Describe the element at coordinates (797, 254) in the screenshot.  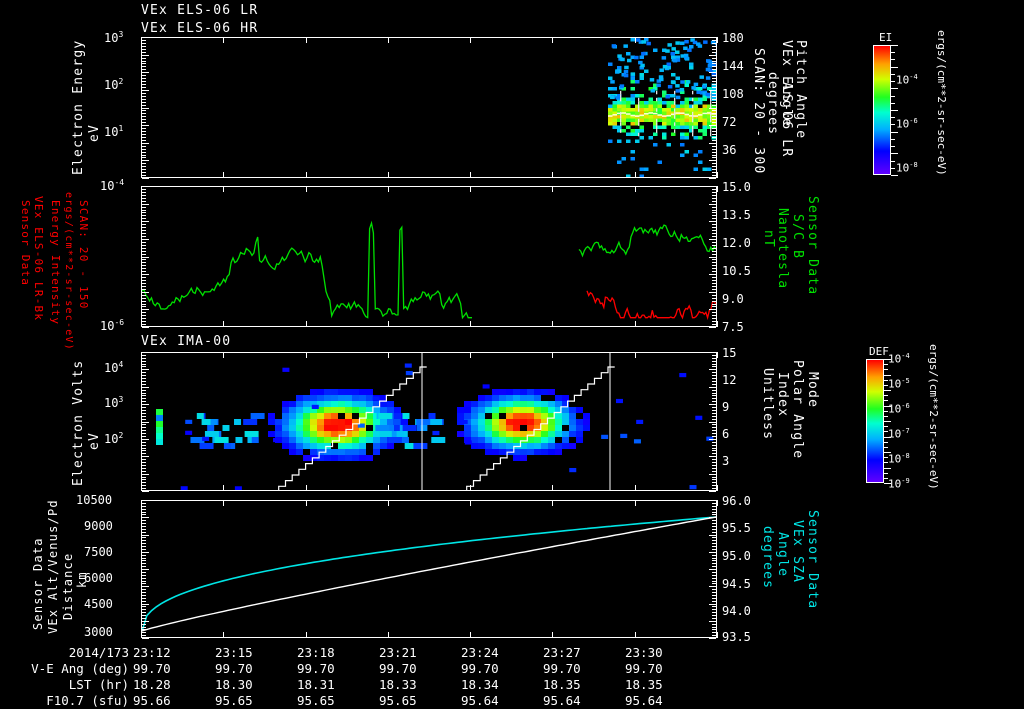
I see `panel2-y2label-sc-b: S/C B` at that location.